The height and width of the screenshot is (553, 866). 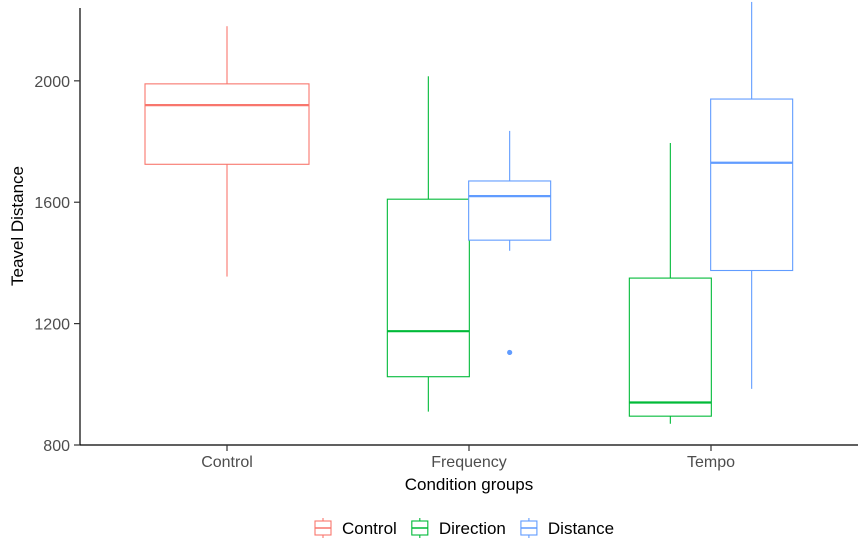 I want to click on y-tick-label: 1600, so click(x=52, y=203).